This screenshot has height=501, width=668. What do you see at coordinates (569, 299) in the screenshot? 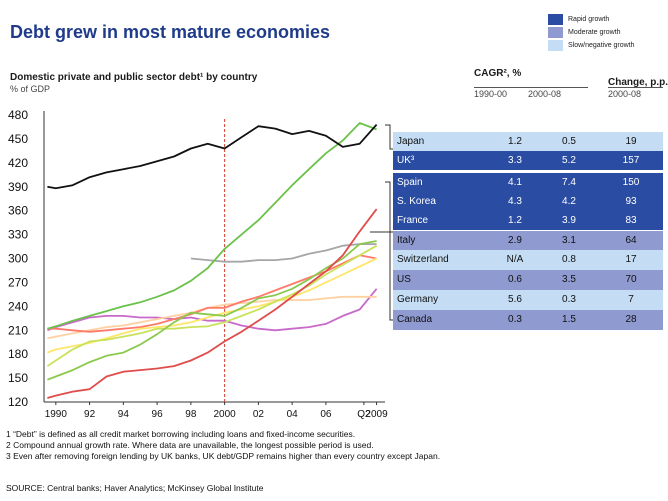
I see `cagr-2000-08-cell: 0.3` at bounding box center [569, 299].